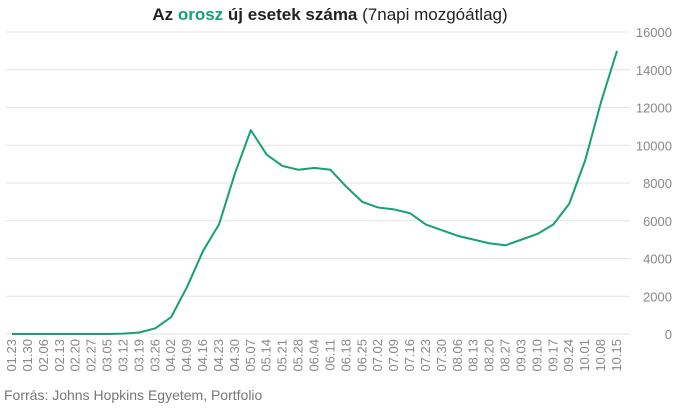 This screenshot has height=420, width=677. I want to click on x-tick-label: 07.23, so click(425, 355).